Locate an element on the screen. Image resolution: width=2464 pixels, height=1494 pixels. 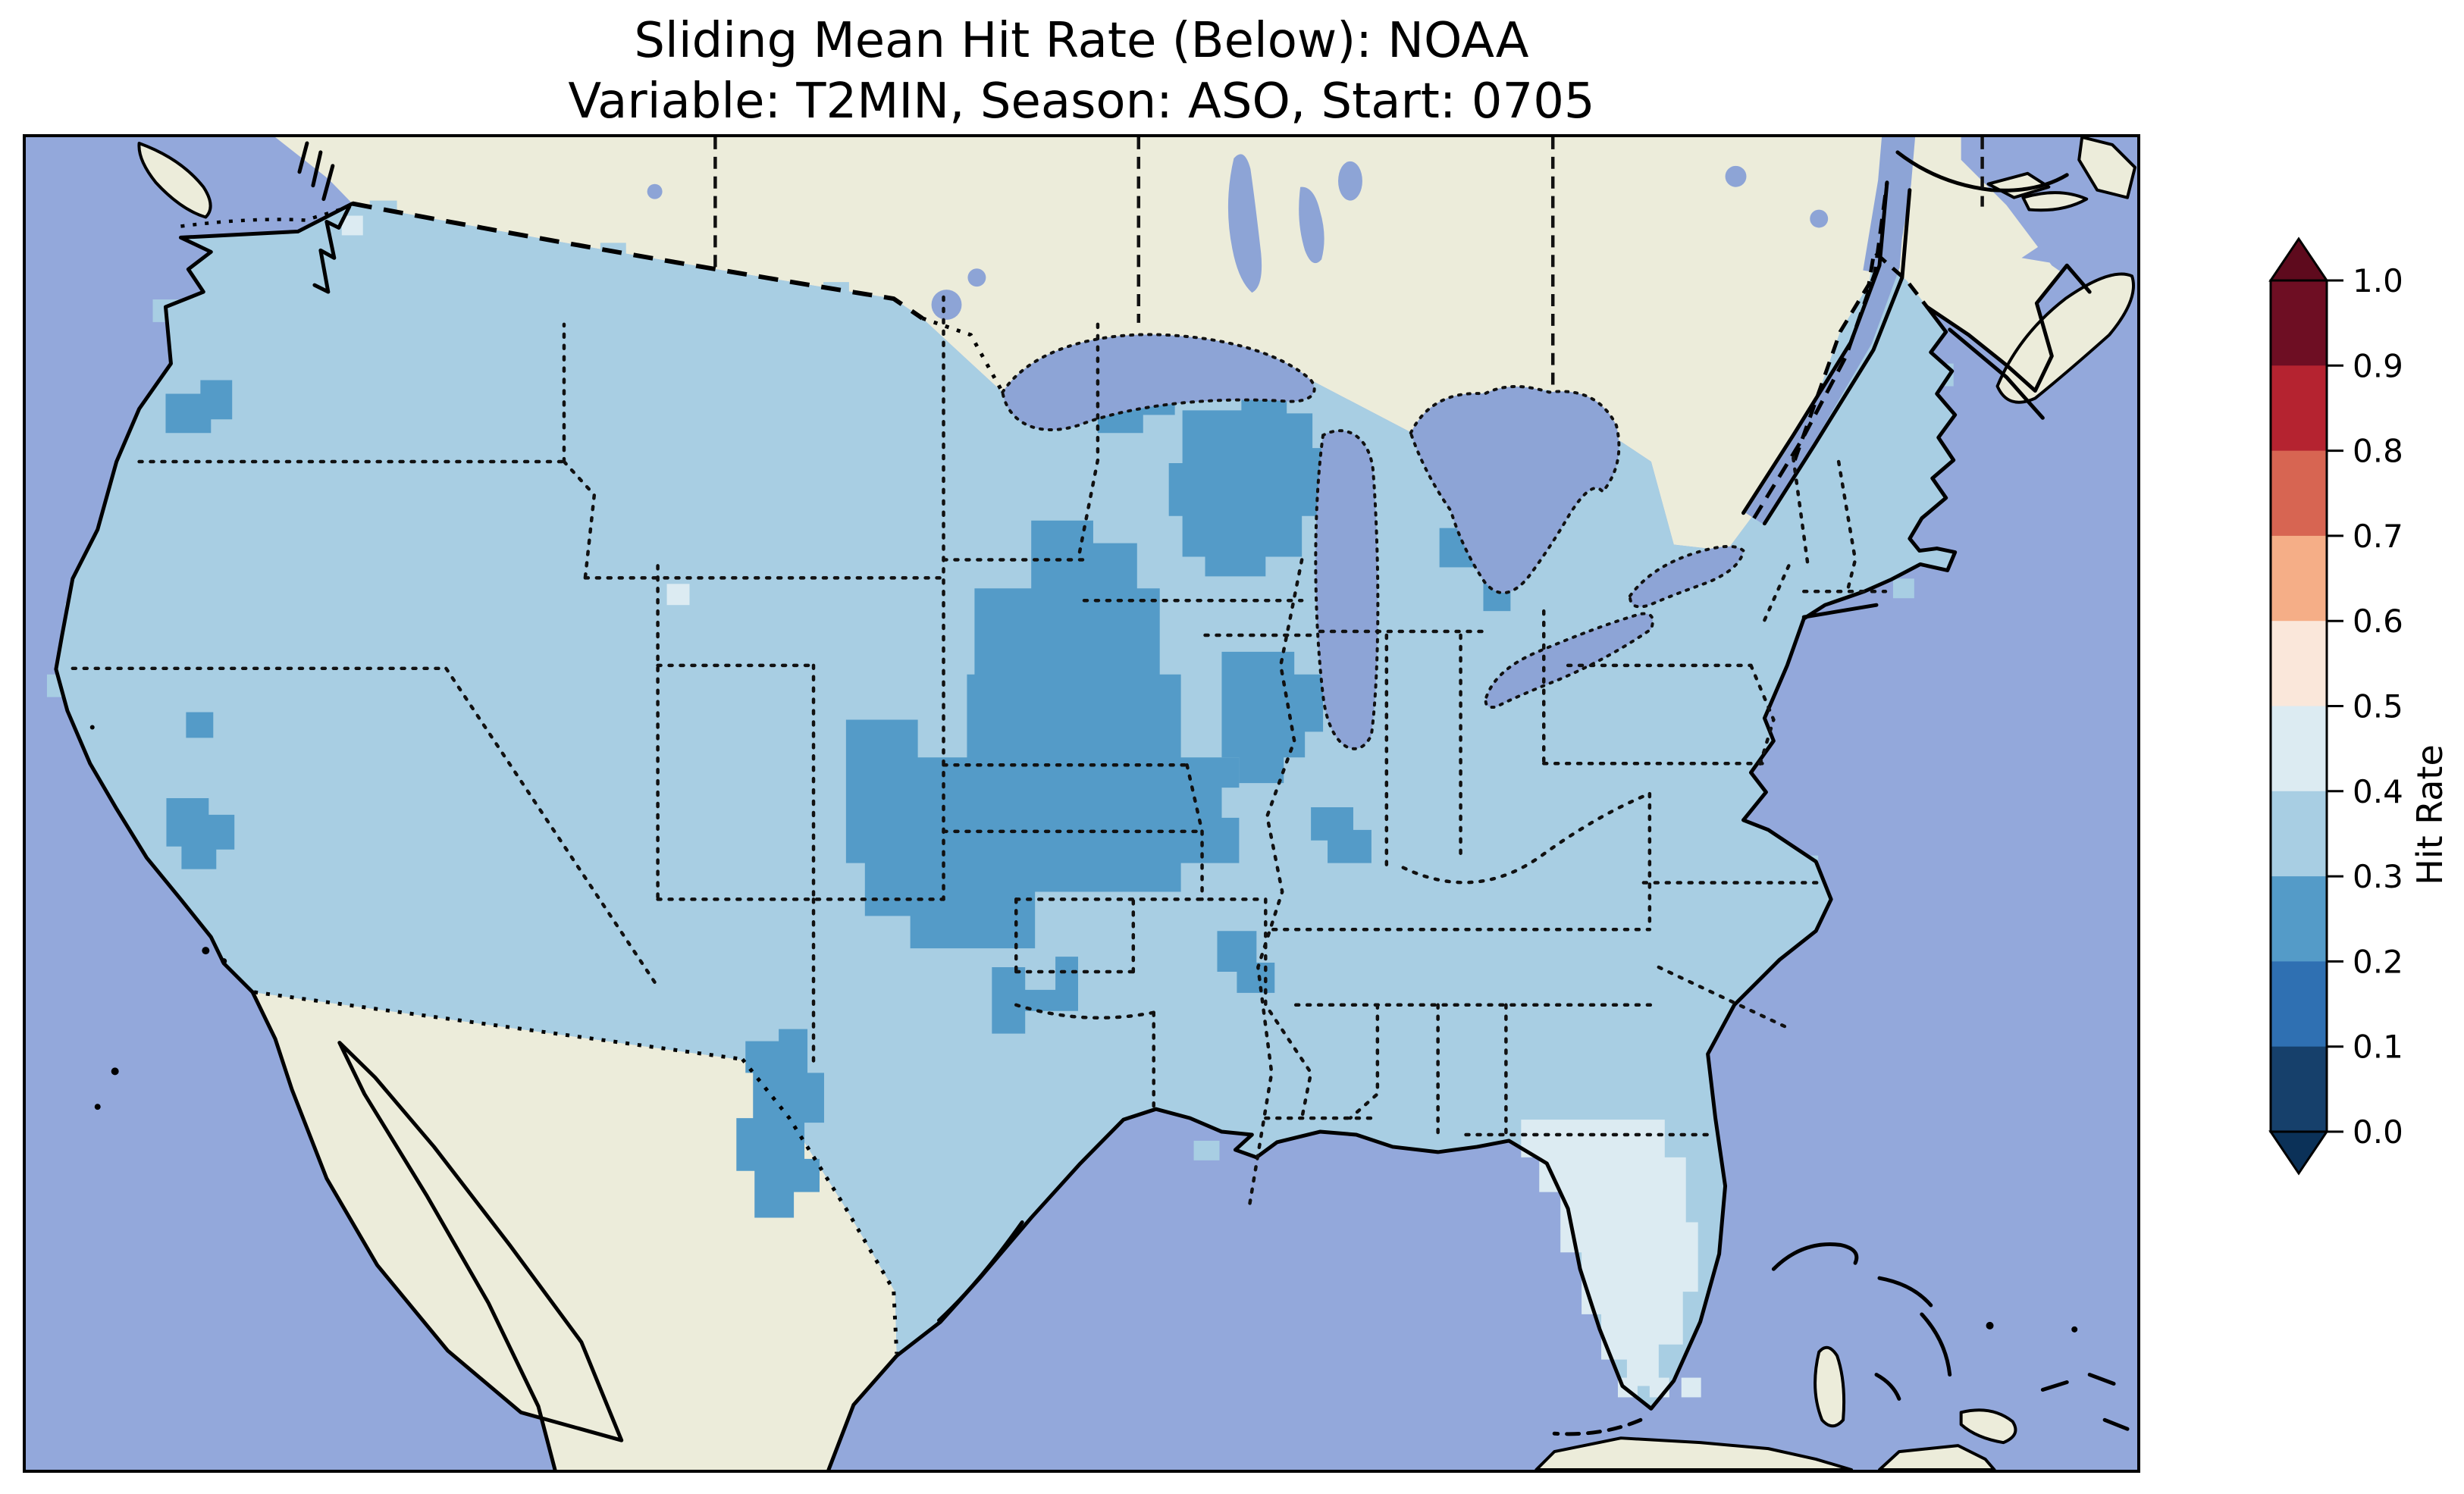
colorbar-tick-label: 0.6 is located at coordinates (2378, 621).